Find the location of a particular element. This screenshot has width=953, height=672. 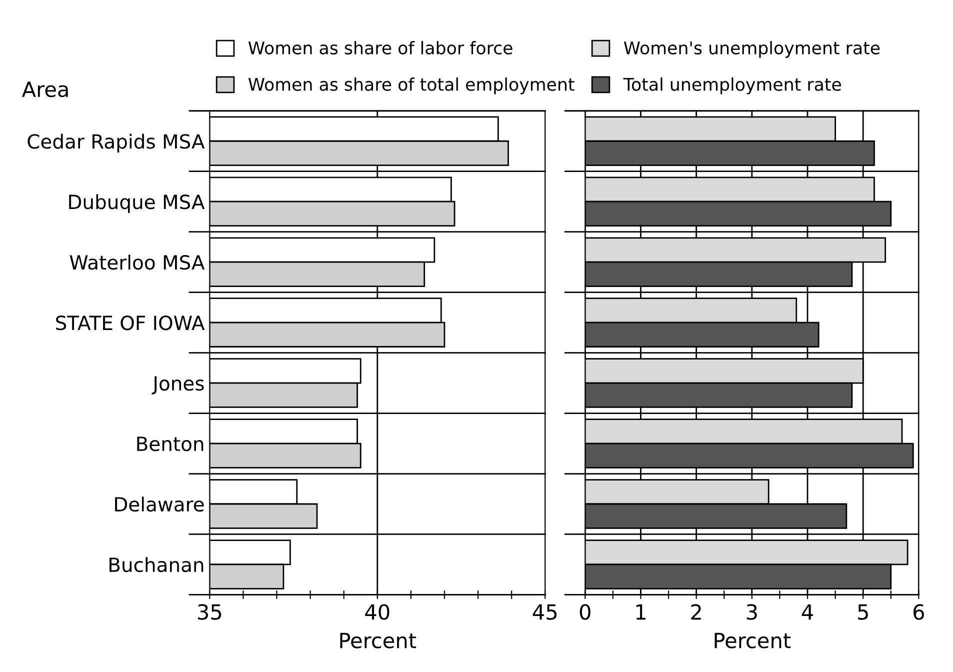

y-tick-label: Jones is located at coordinates (178, 385).